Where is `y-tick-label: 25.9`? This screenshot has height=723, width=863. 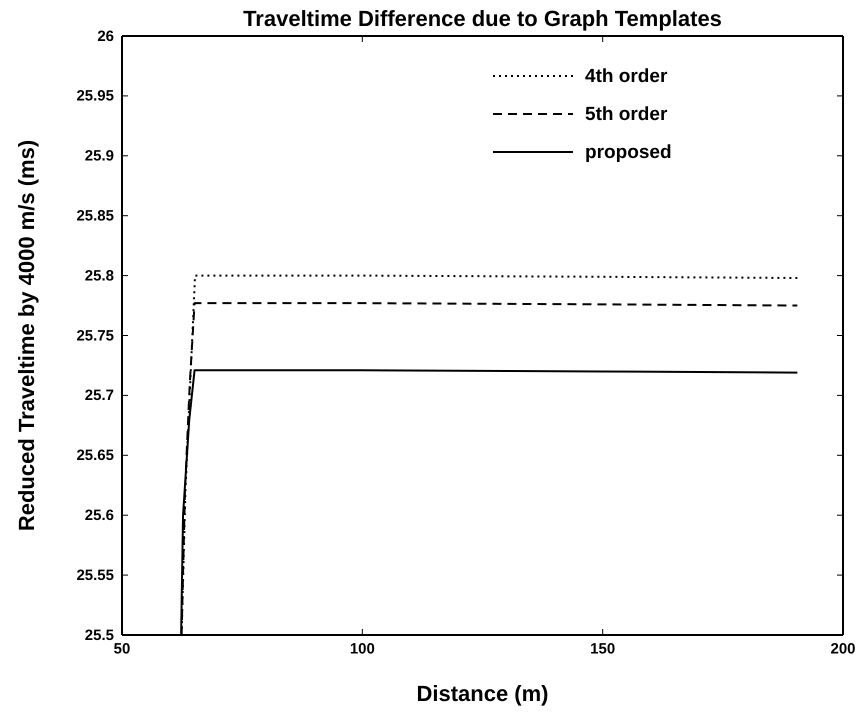
y-tick-label: 25.9 is located at coordinates (99, 156).